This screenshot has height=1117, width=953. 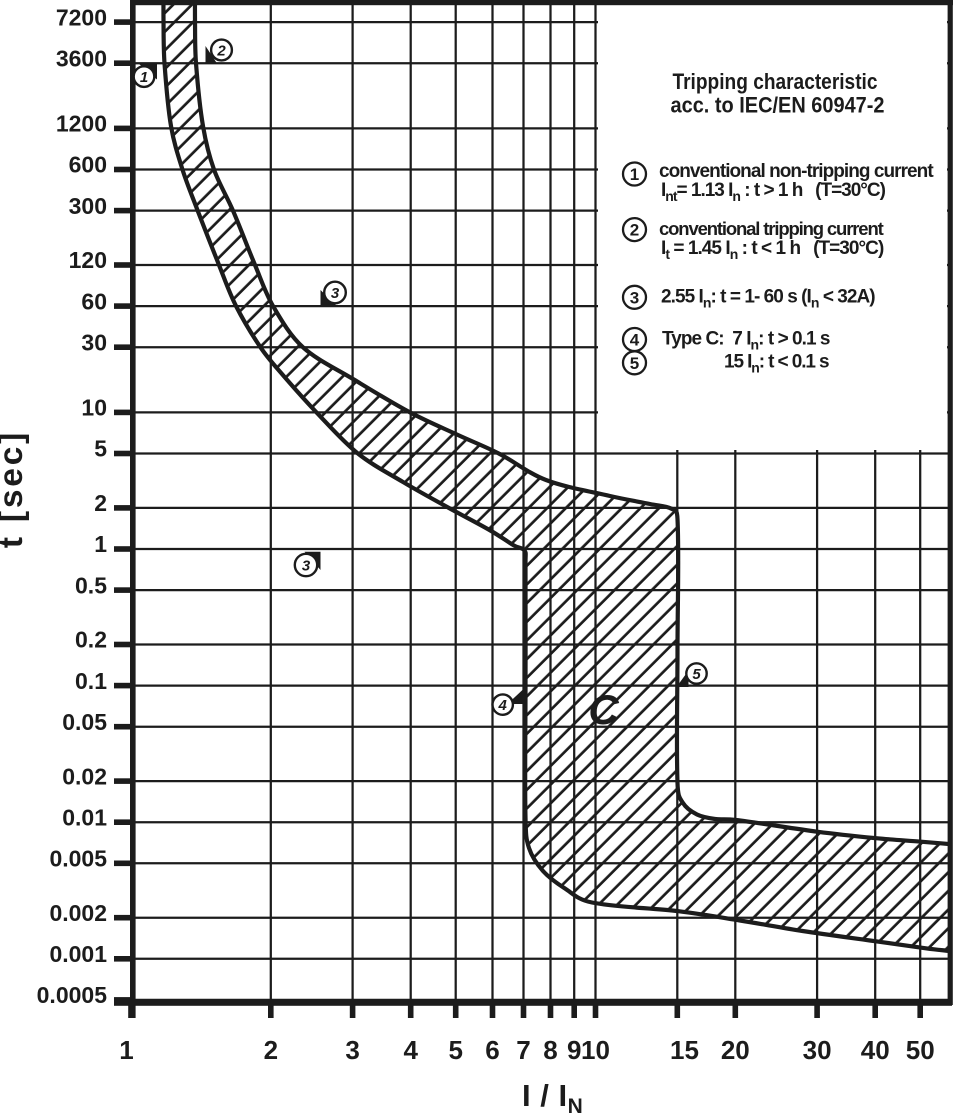 I want to click on svg-text: 7, so click(x=523, y=1050).